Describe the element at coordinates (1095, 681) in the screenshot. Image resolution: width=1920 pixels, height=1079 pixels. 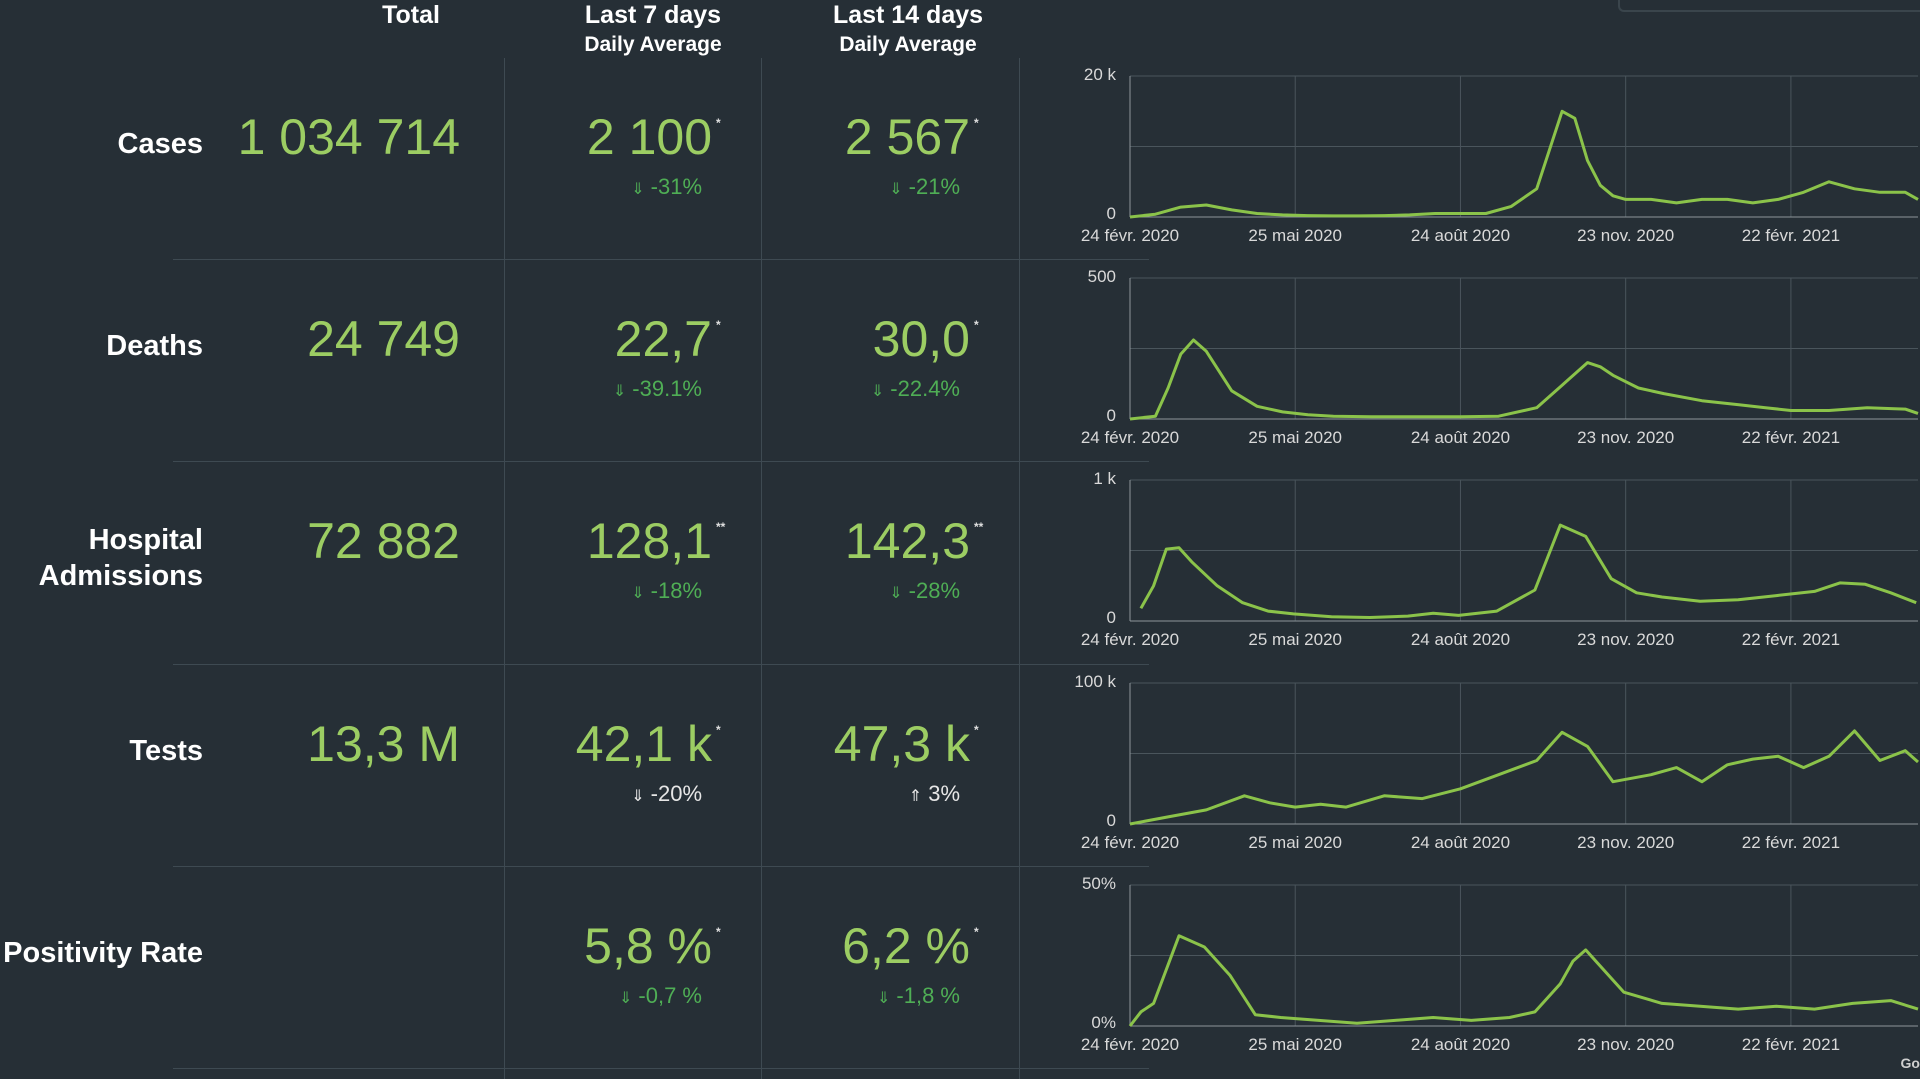
I see `y-tick-label: 100 k` at that location.